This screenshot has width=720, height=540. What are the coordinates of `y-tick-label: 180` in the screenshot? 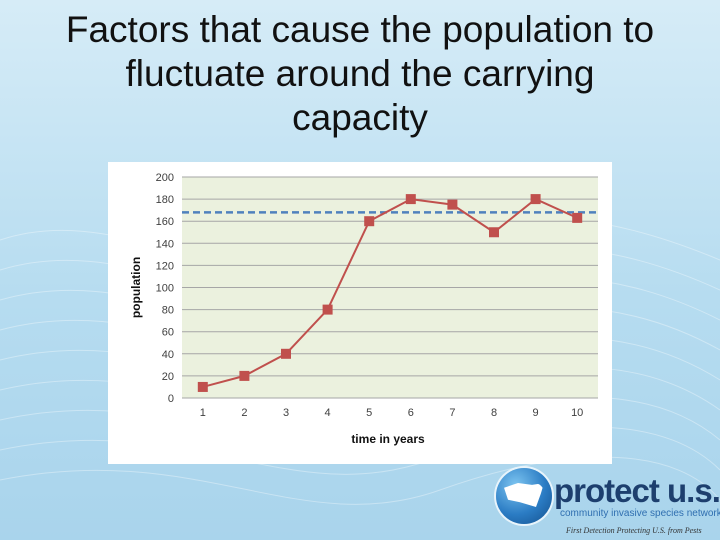 It's located at (165, 200).